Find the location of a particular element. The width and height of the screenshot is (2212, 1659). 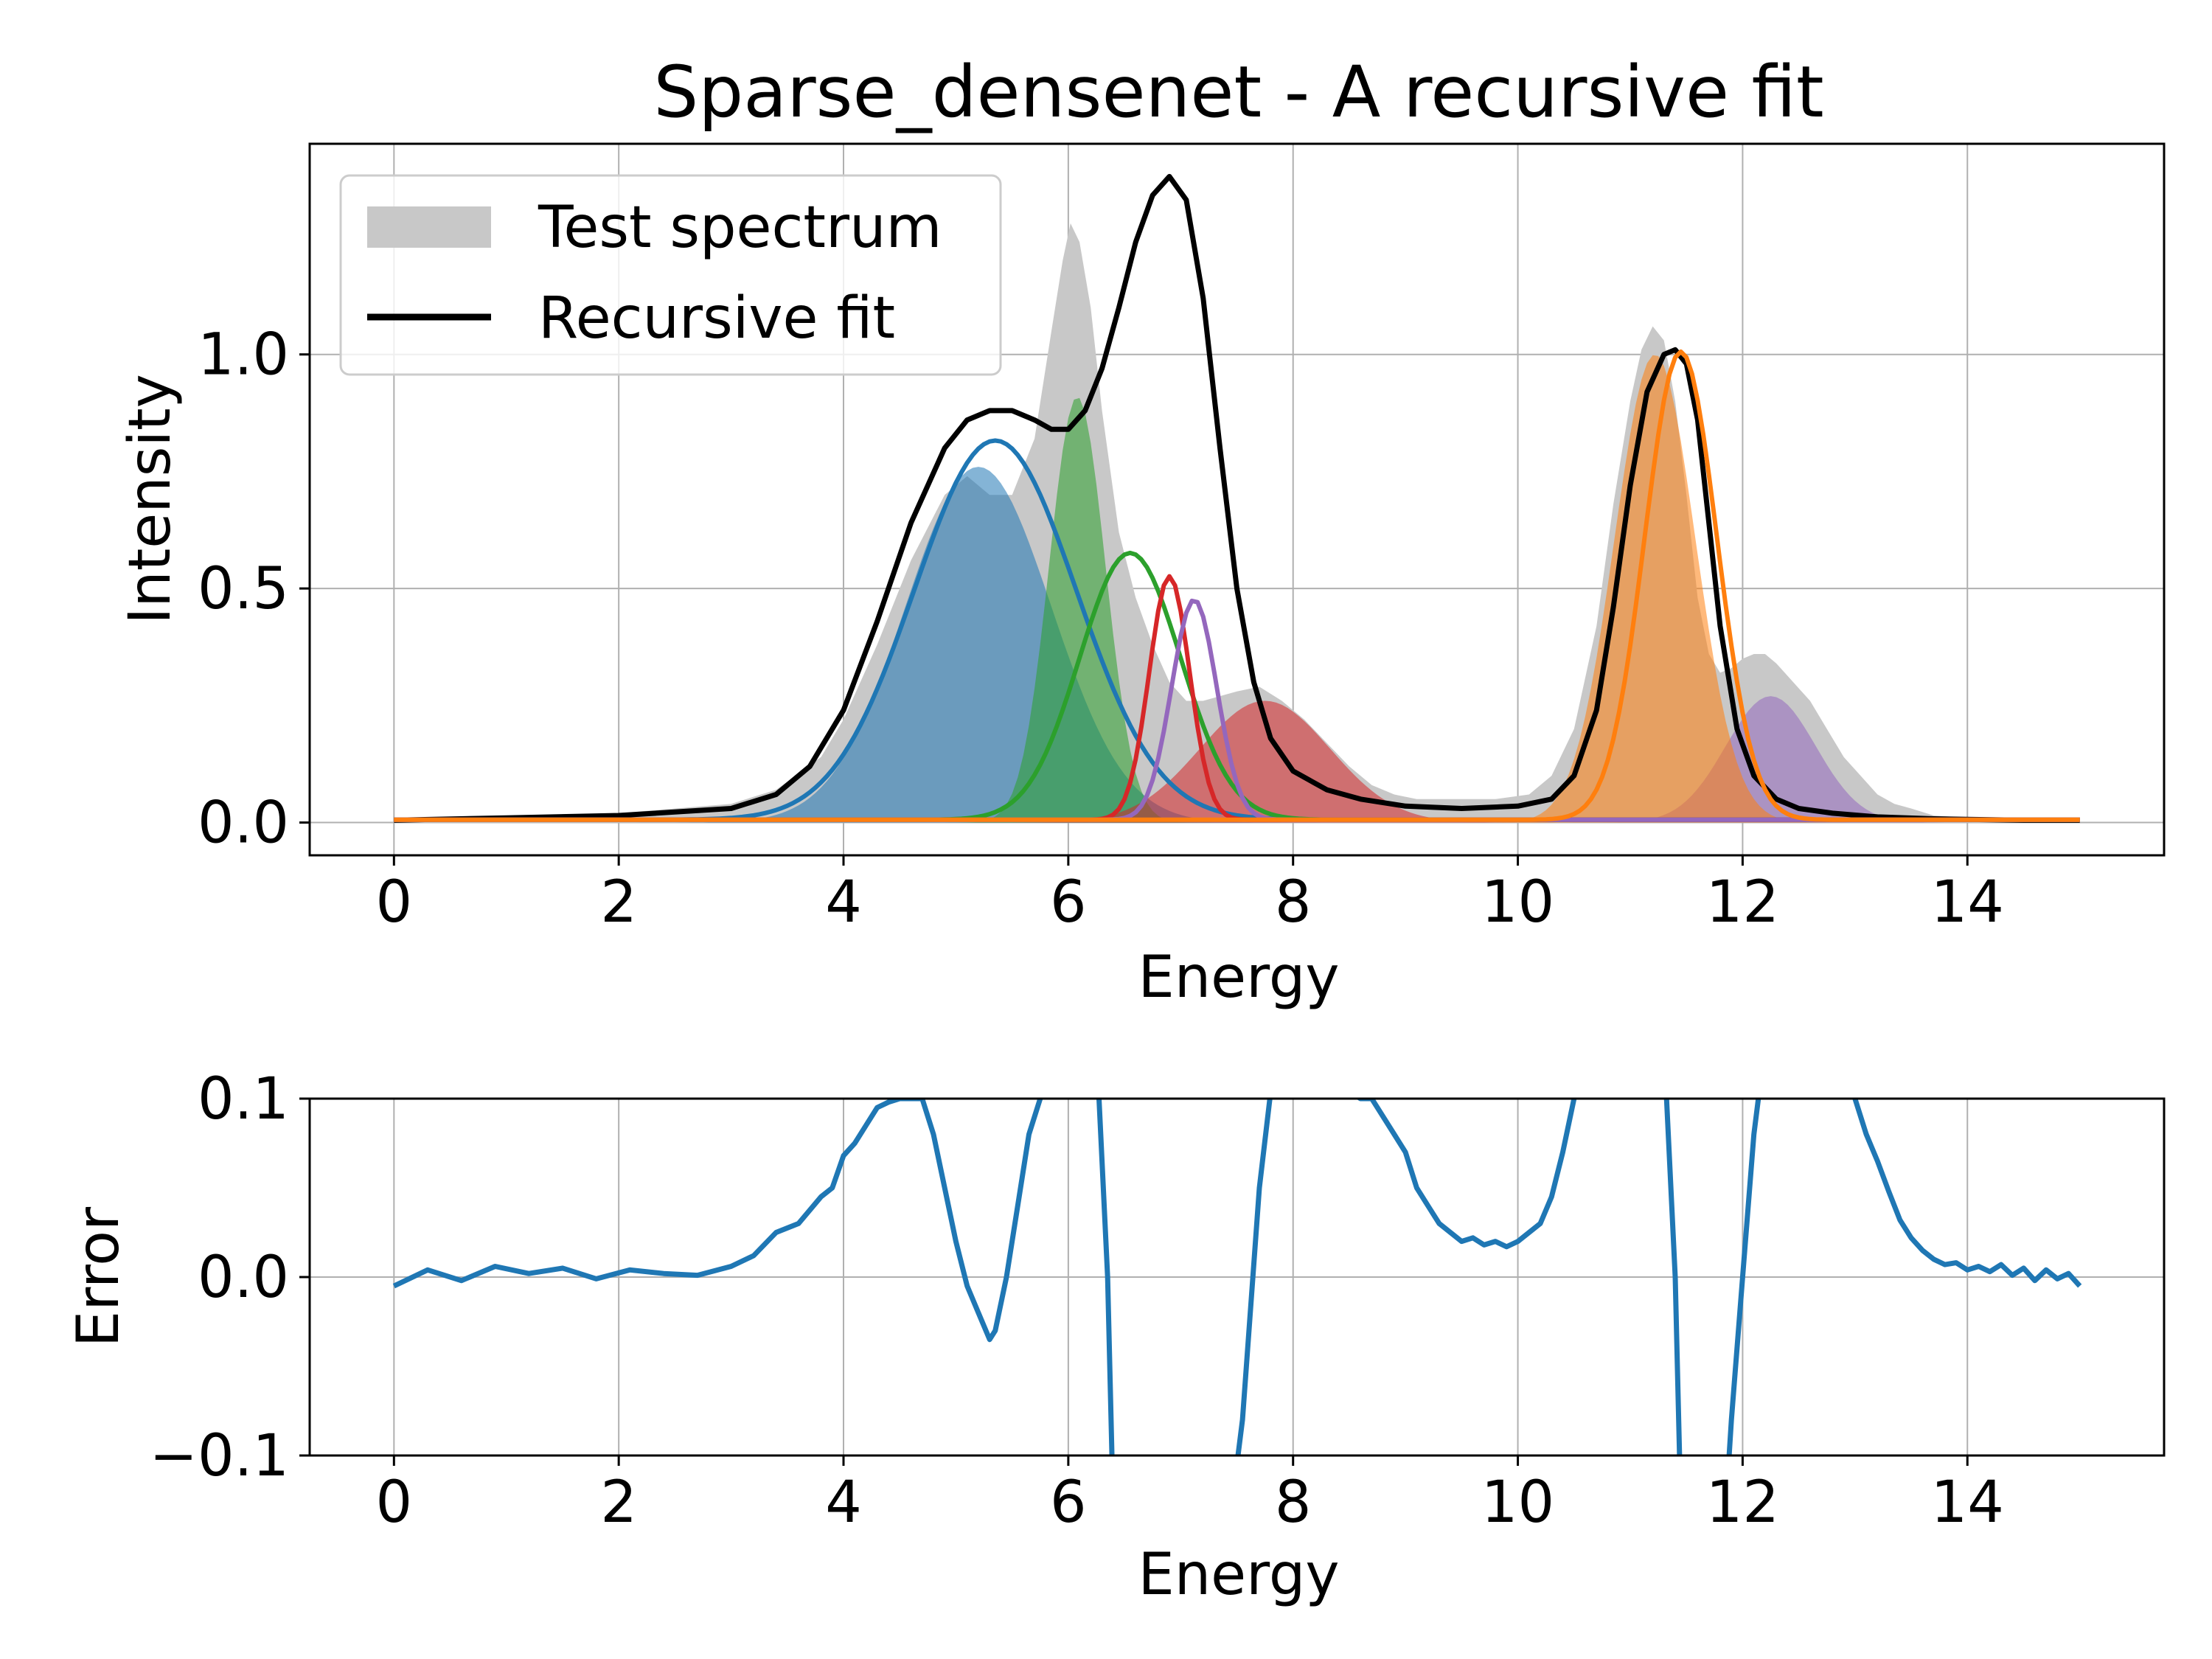

top-x-tick-label: 12 is located at coordinates (1742, 902).